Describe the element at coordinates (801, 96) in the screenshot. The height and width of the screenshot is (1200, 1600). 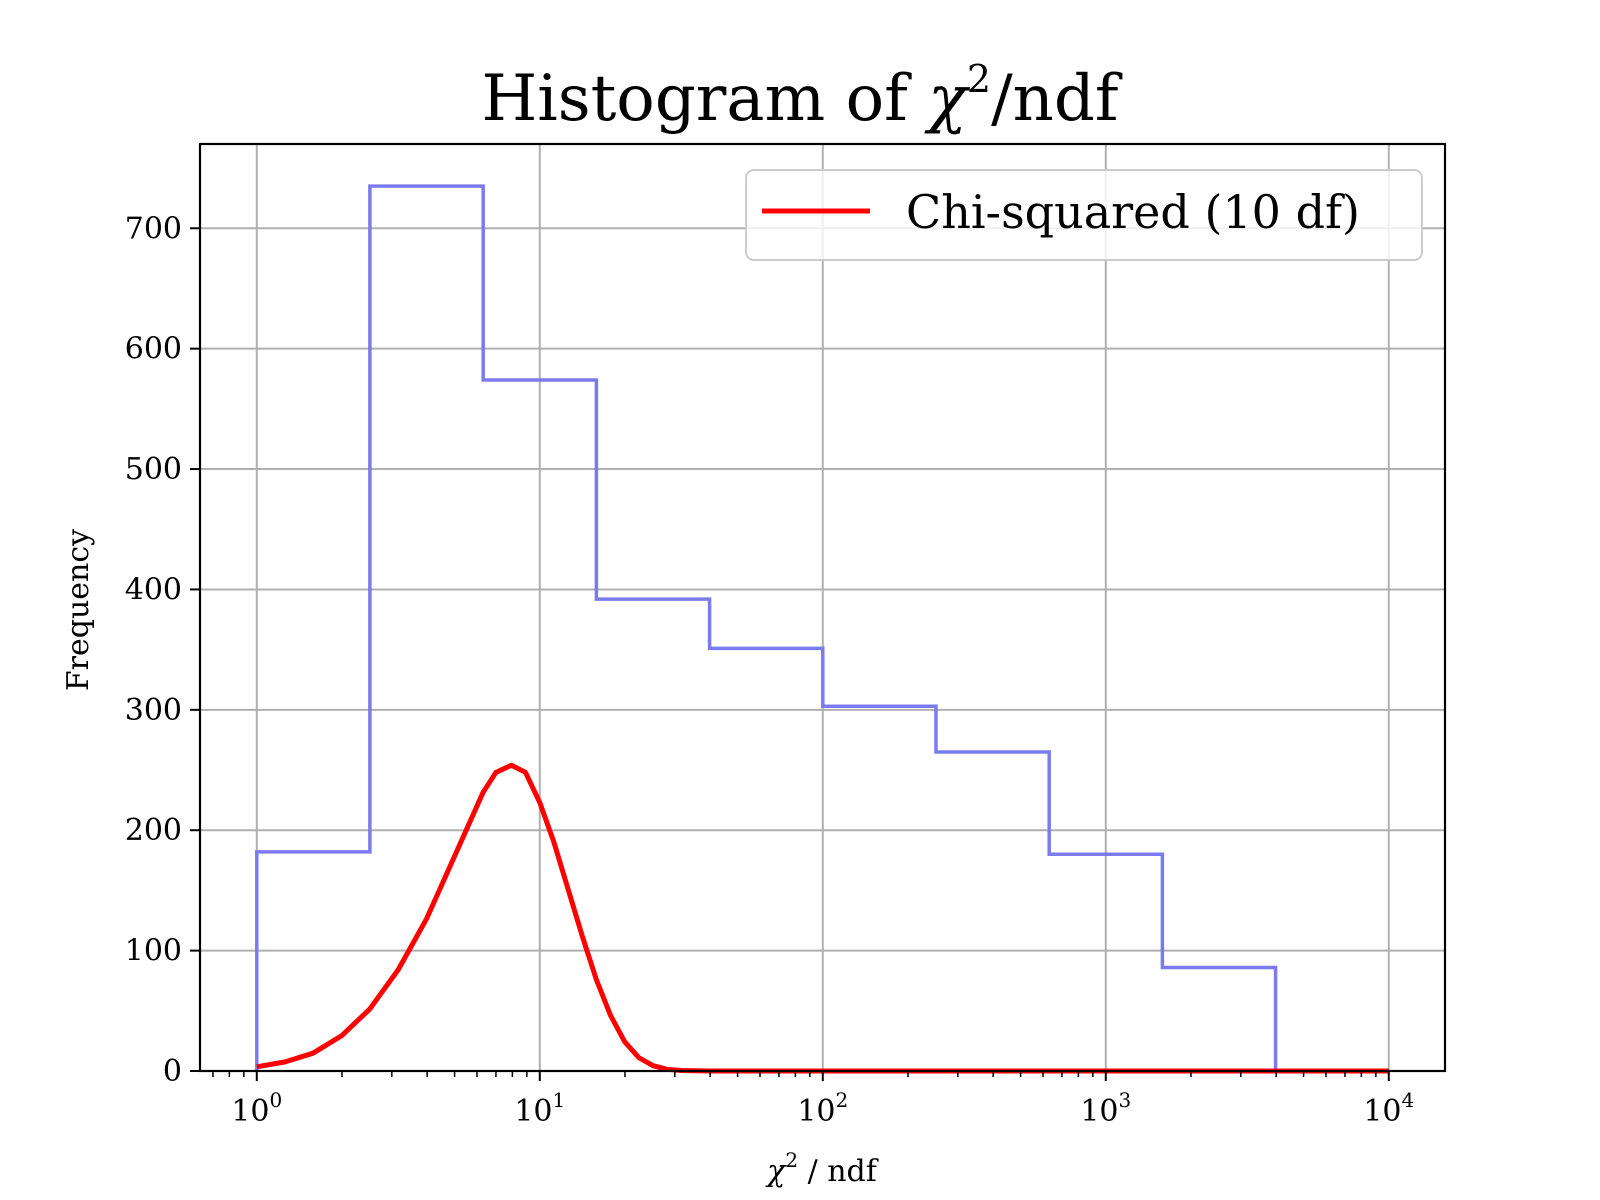
I see `chart-title: Histogram of χ2/ndf` at that location.